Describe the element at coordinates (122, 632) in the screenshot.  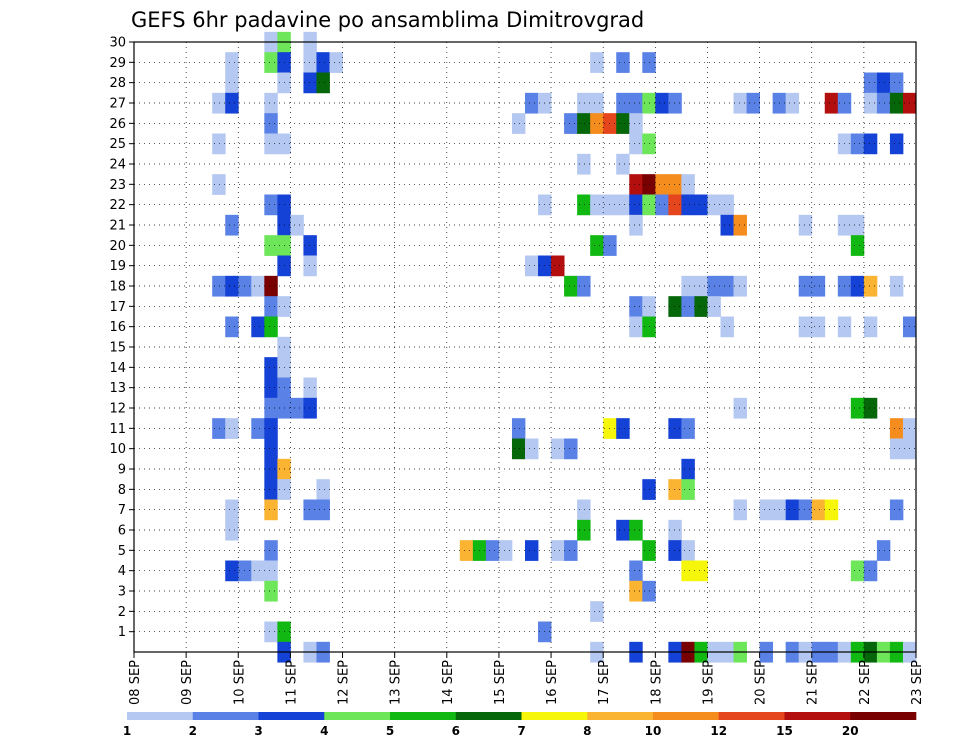
I see `y-tick-label: 1` at that location.